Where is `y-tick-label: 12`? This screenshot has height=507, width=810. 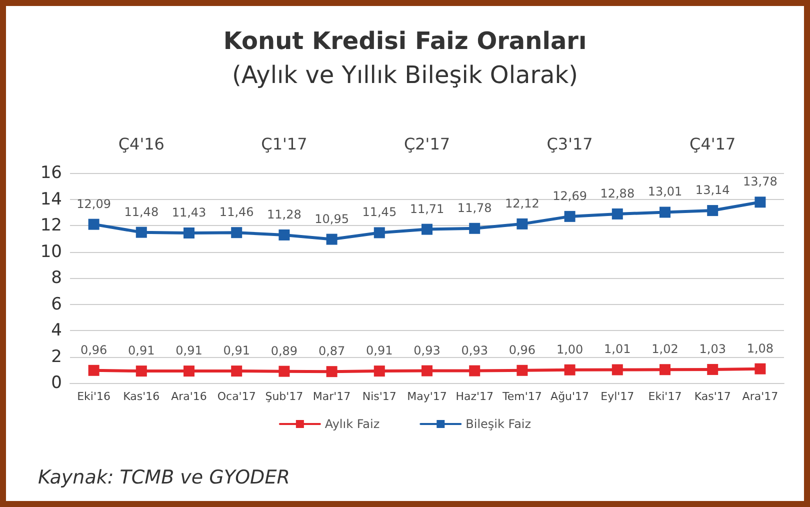 y-tick-label: 12 is located at coordinates (51, 226).